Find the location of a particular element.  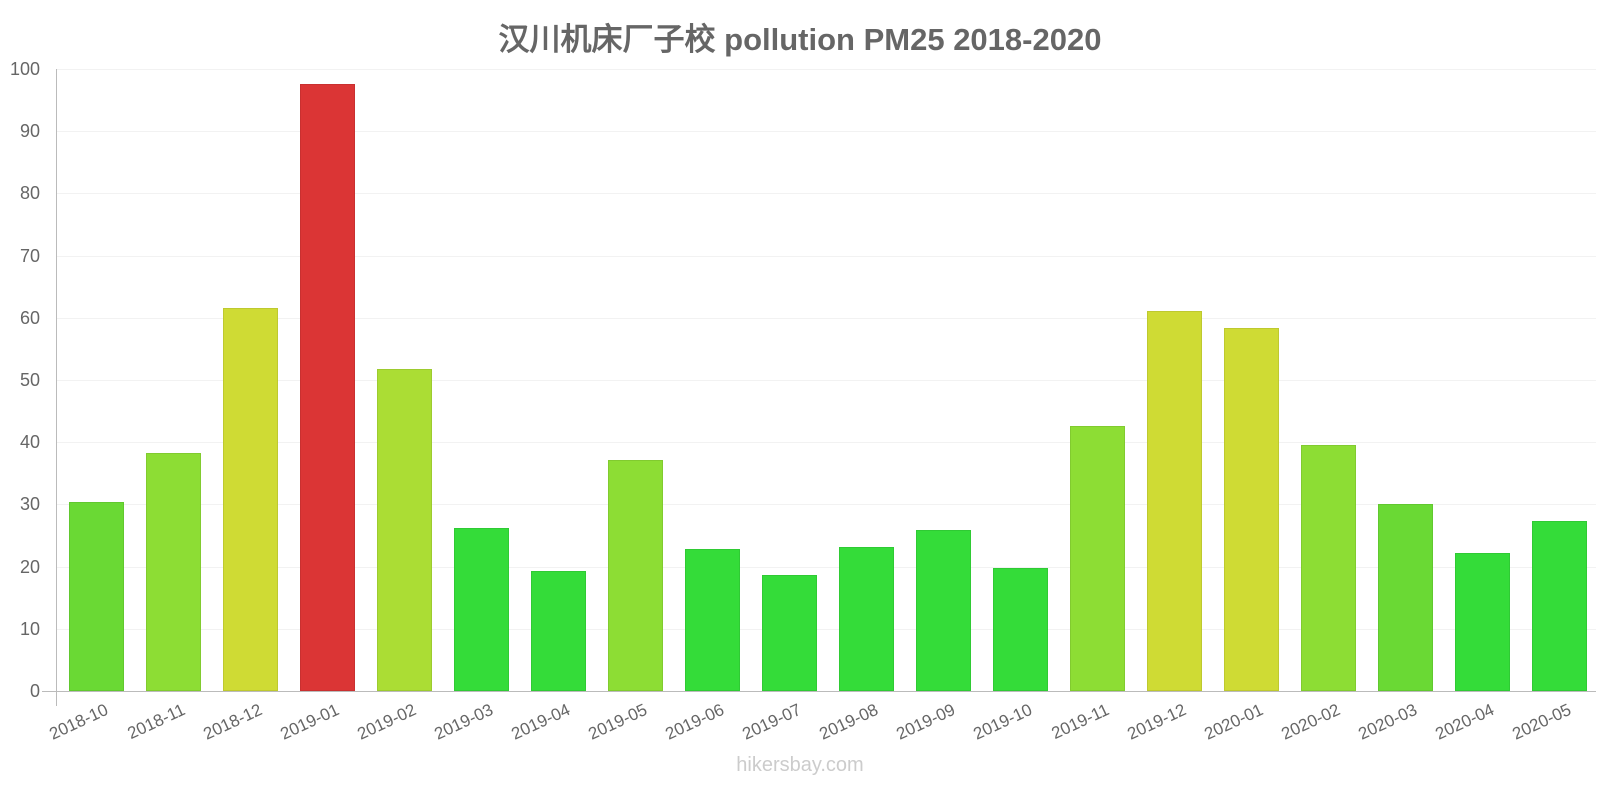

x-tick-label: 2019-02 is located at coordinates (386, 722).